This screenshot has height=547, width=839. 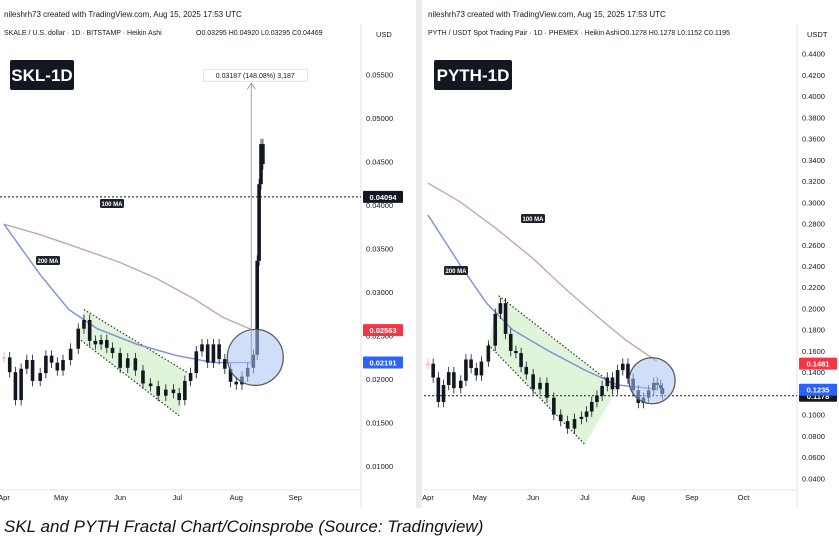 What do you see at coordinates (384, 34) in the screenshot?
I see `skl-currency-label: USD` at bounding box center [384, 34].